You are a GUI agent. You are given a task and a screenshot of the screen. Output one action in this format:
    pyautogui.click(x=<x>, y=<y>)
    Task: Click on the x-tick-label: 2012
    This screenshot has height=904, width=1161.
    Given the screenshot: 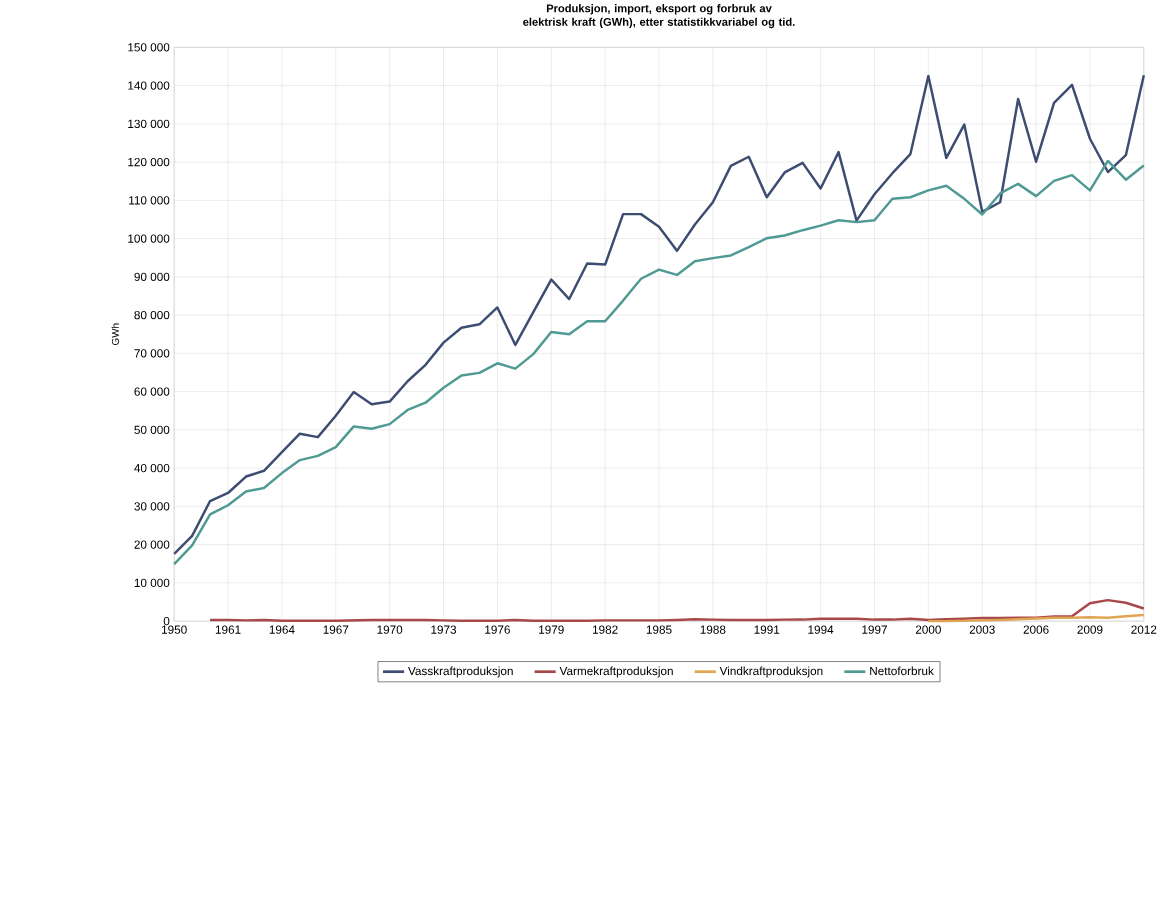 What is the action you would take?
    pyautogui.click(x=1144, y=629)
    